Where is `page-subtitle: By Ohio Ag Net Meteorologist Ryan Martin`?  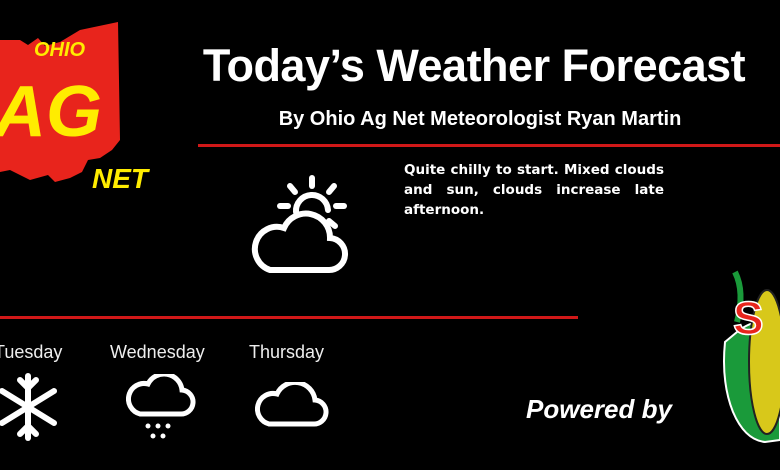
page-subtitle: By Ohio Ag Net Meteorologist Ryan Martin is located at coordinates (480, 119).